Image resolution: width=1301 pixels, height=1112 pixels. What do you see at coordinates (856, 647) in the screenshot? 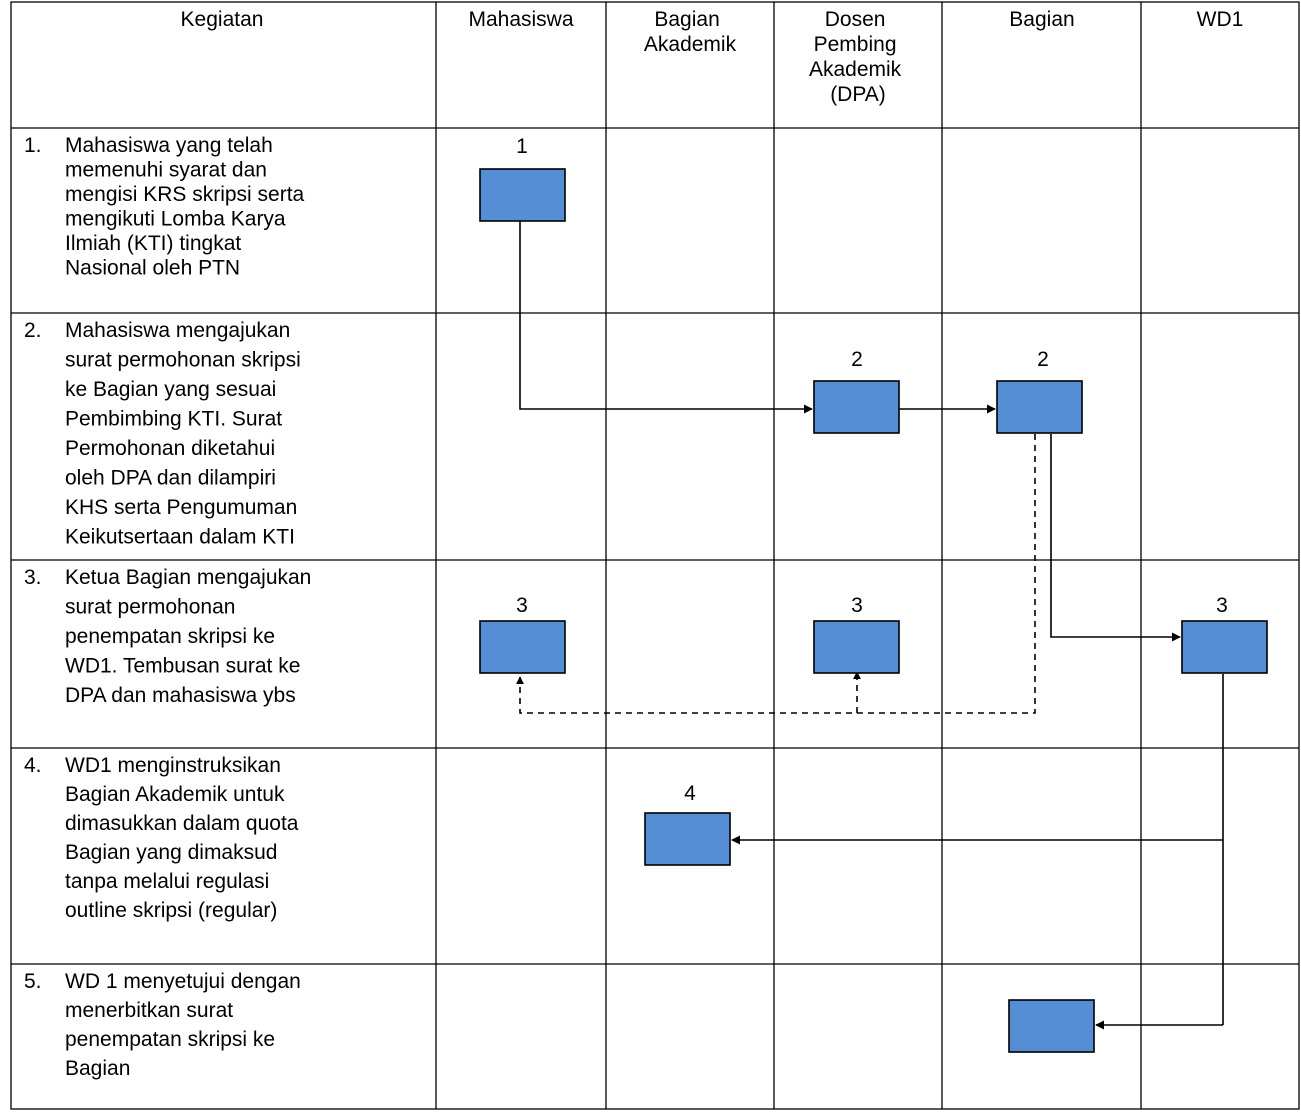
I see `box-step-3-dpa` at bounding box center [856, 647].